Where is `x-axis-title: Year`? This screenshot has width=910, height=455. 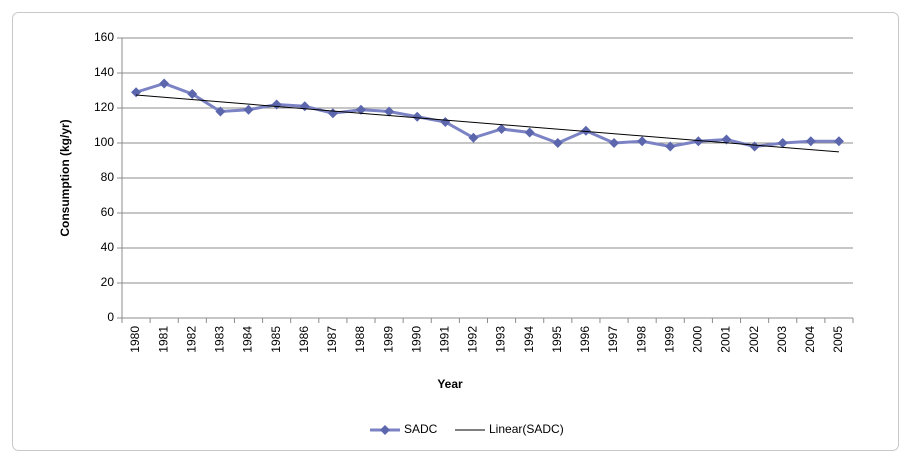
x-axis-title: Year is located at coordinates (450, 384).